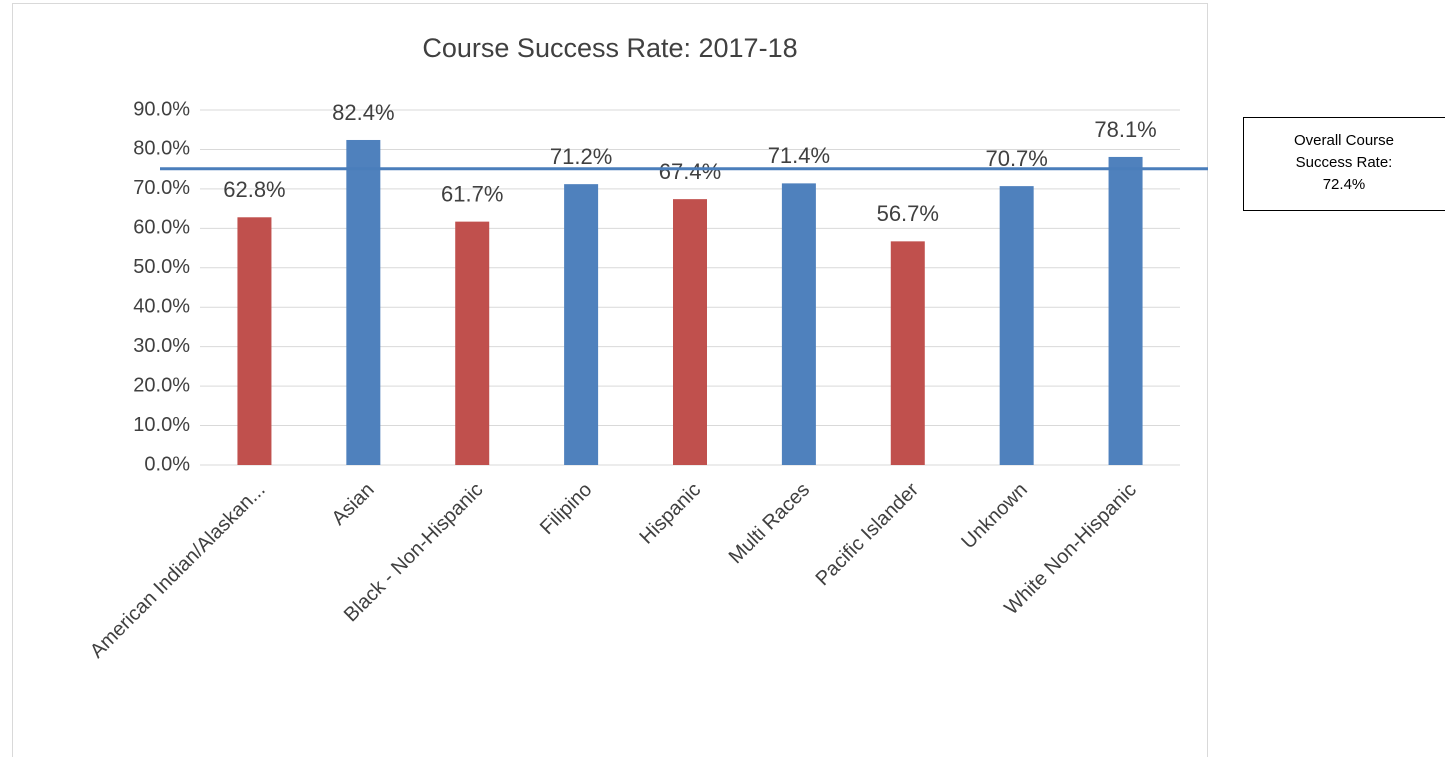 The height and width of the screenshot is (757, 1445). I want to click on value-label: 67.4%, so click(690, 171).